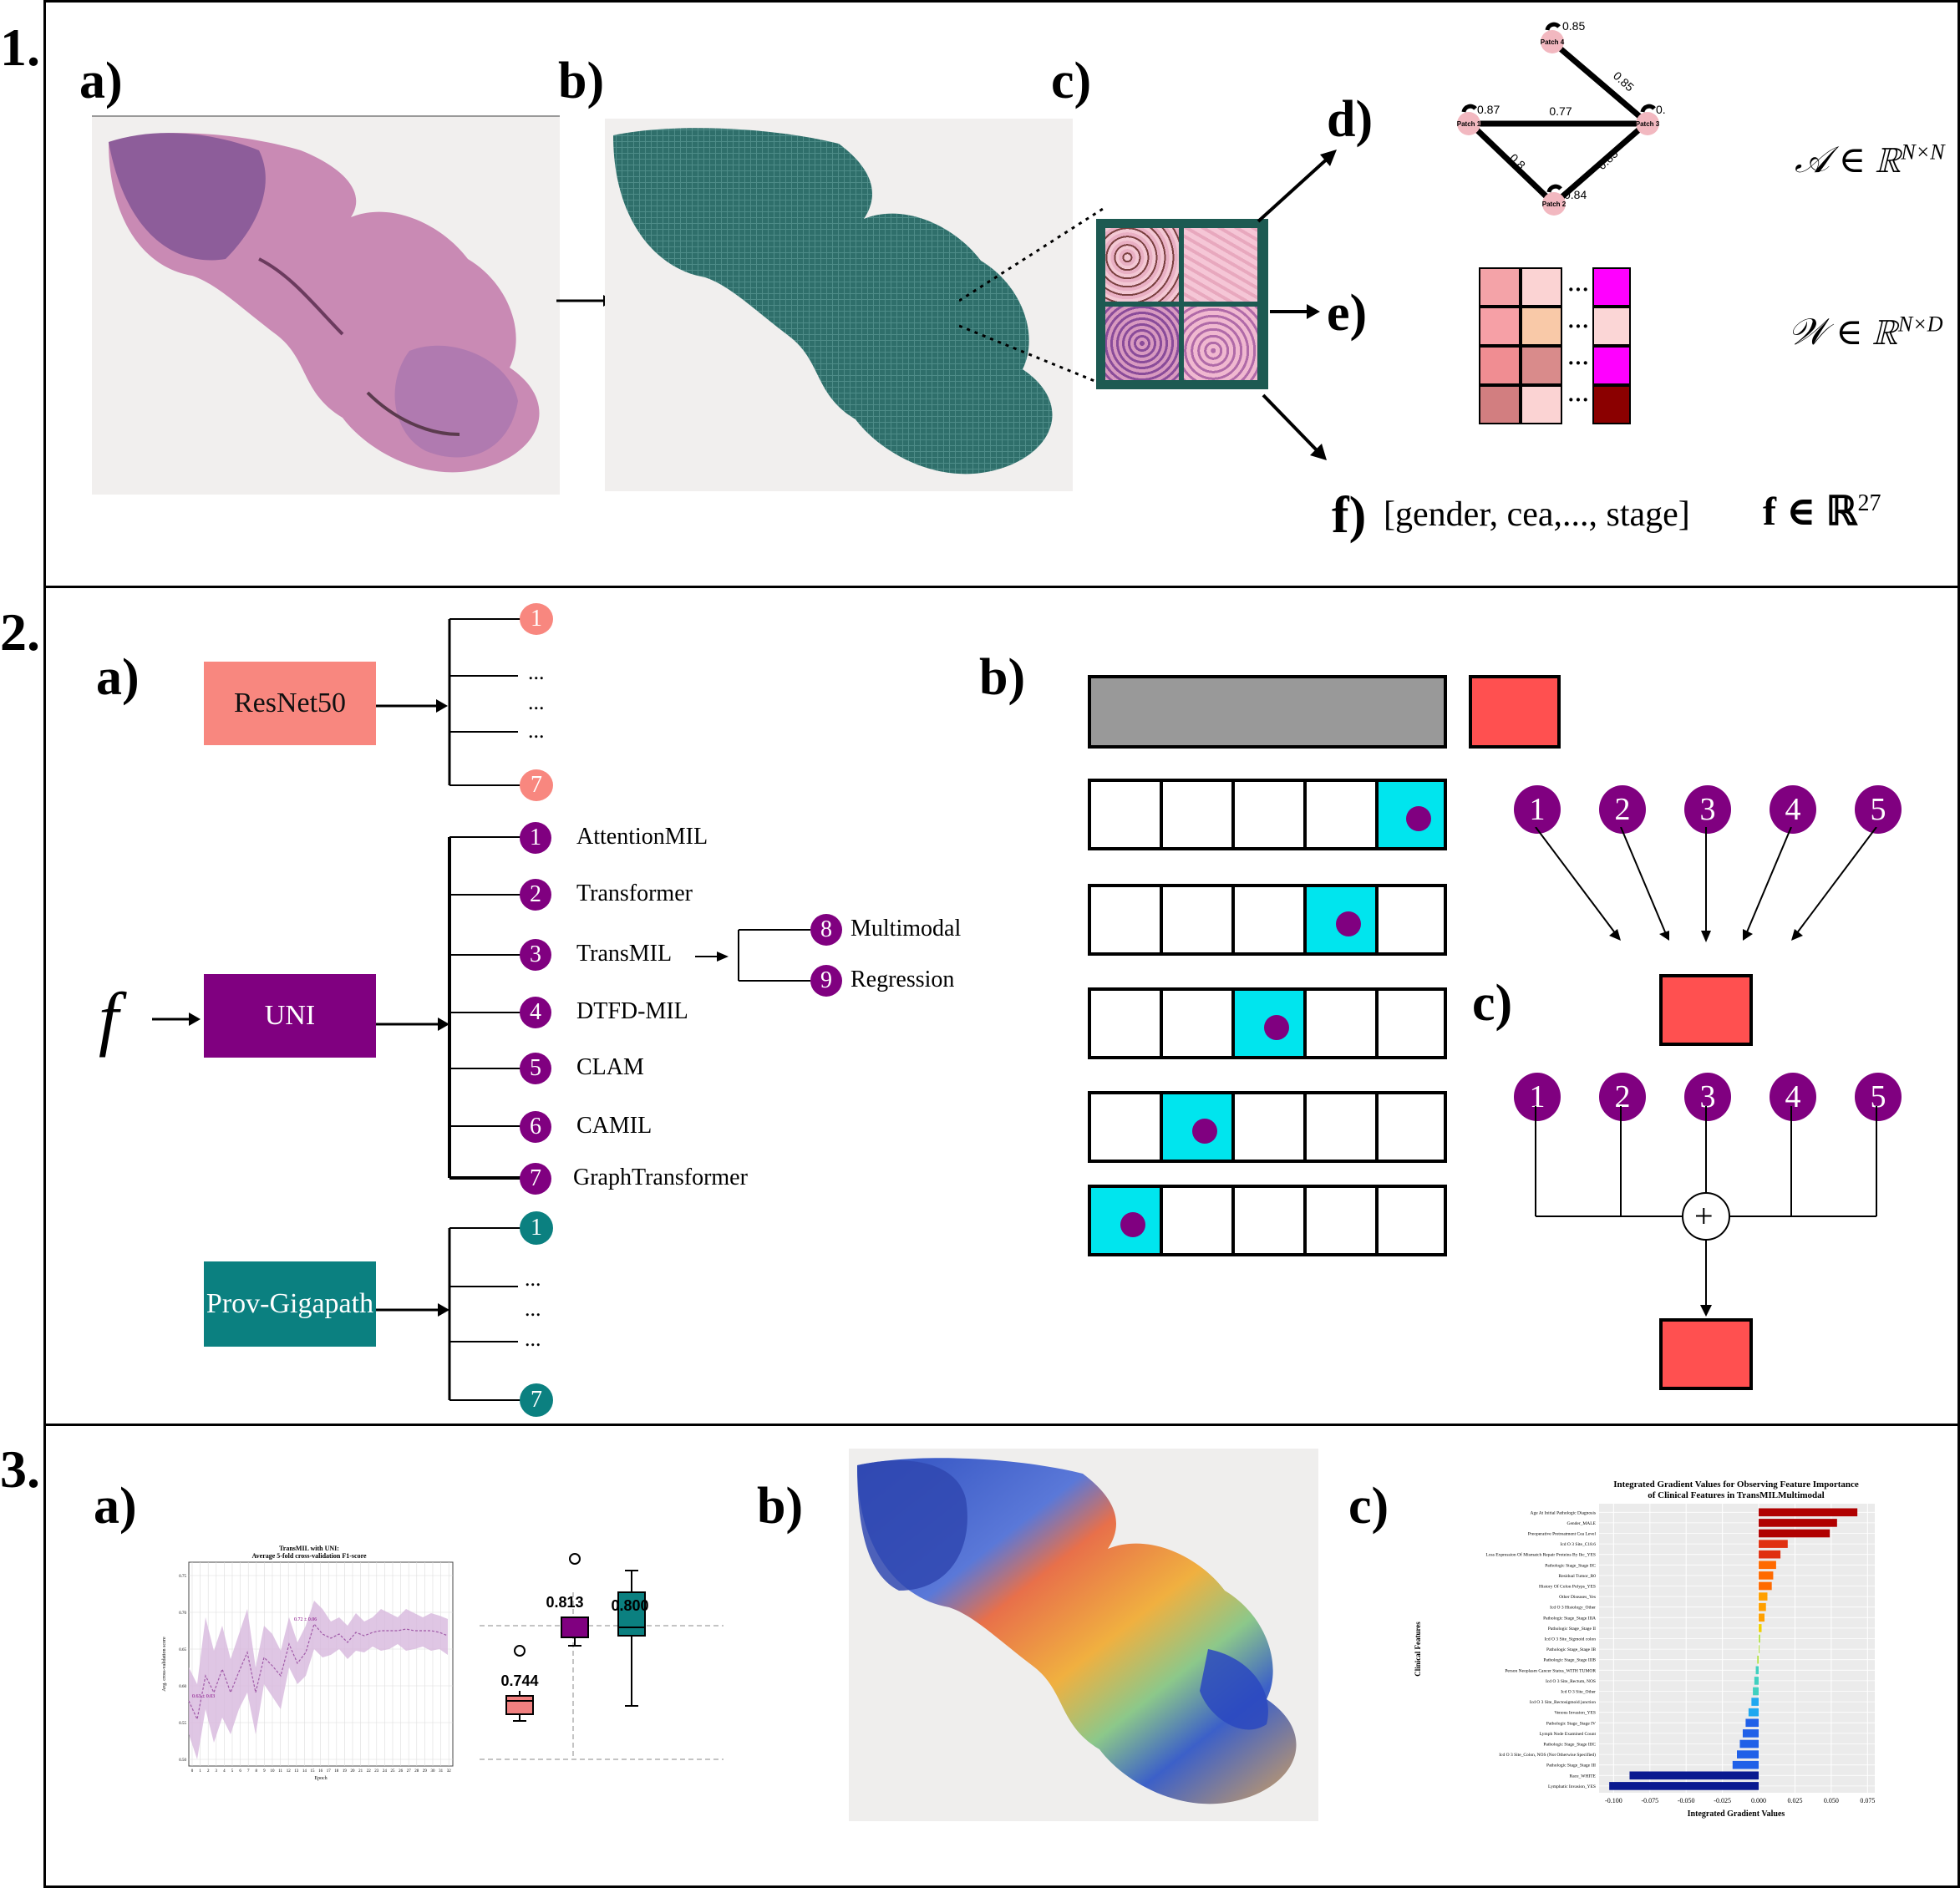 The width and height of the screenshot is (1960, 1888). Describe the element at coordinates (309, 1548) in the screenshot. I see `line-chart-title-1: TransMIL with UNI:` at that location.